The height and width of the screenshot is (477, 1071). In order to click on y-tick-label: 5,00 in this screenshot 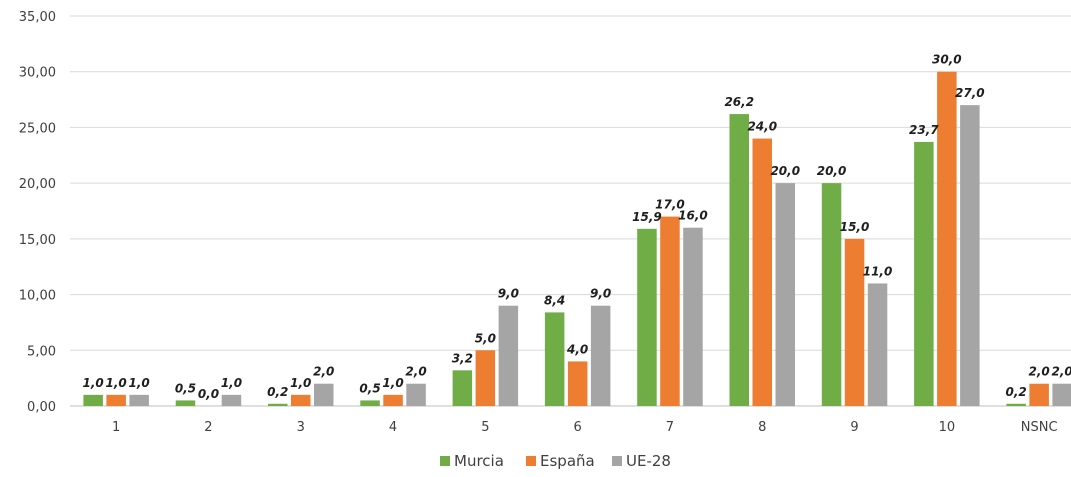, I will do `click(41, 351)`.